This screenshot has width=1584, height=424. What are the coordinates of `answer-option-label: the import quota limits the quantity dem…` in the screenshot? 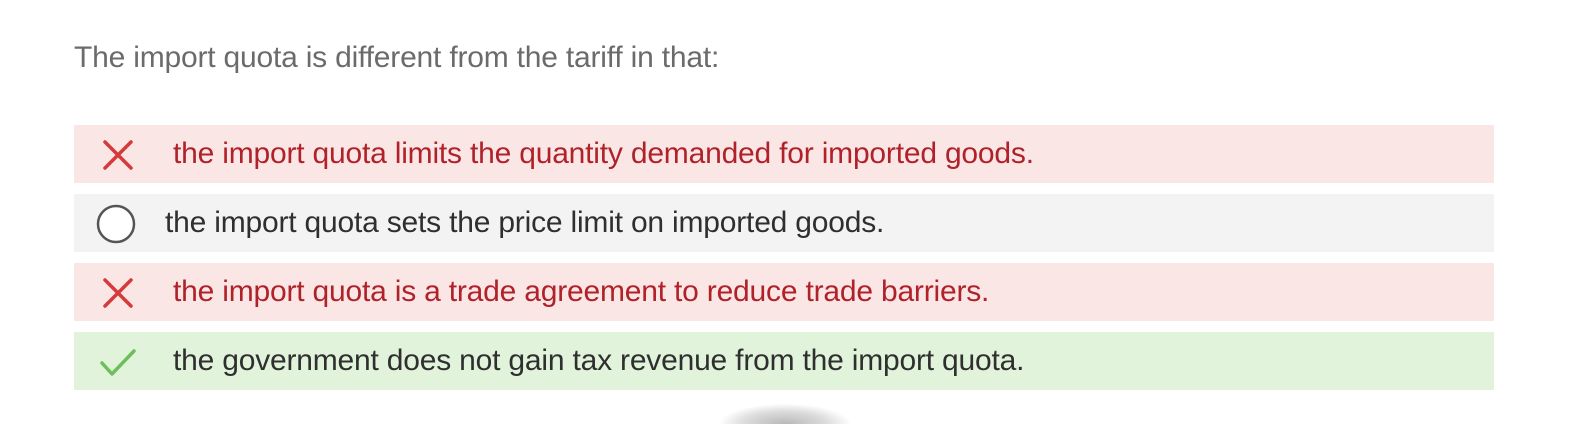 It's located at (603, 153).